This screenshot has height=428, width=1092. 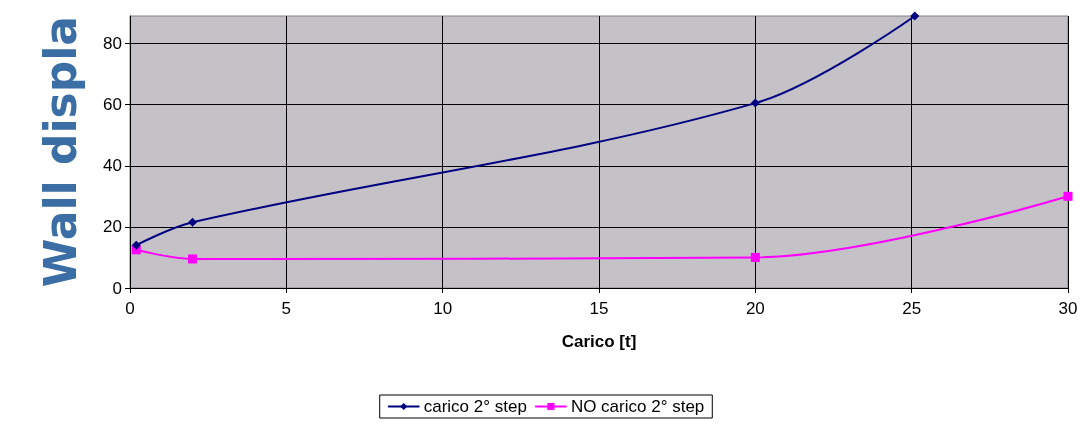 What do you see at coordinates (912, 308) in the screenshot?
I see `x-tick-label: 25` at bounding box center [912, 308].